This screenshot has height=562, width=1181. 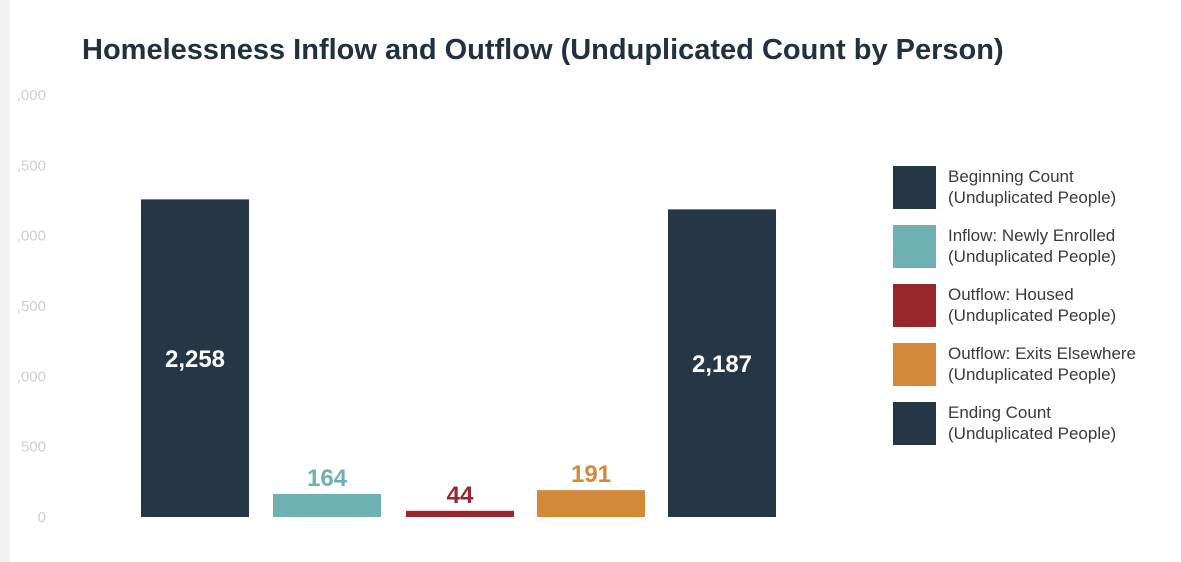 I want to click on left-edge-strip, so click(x=5, y=281).